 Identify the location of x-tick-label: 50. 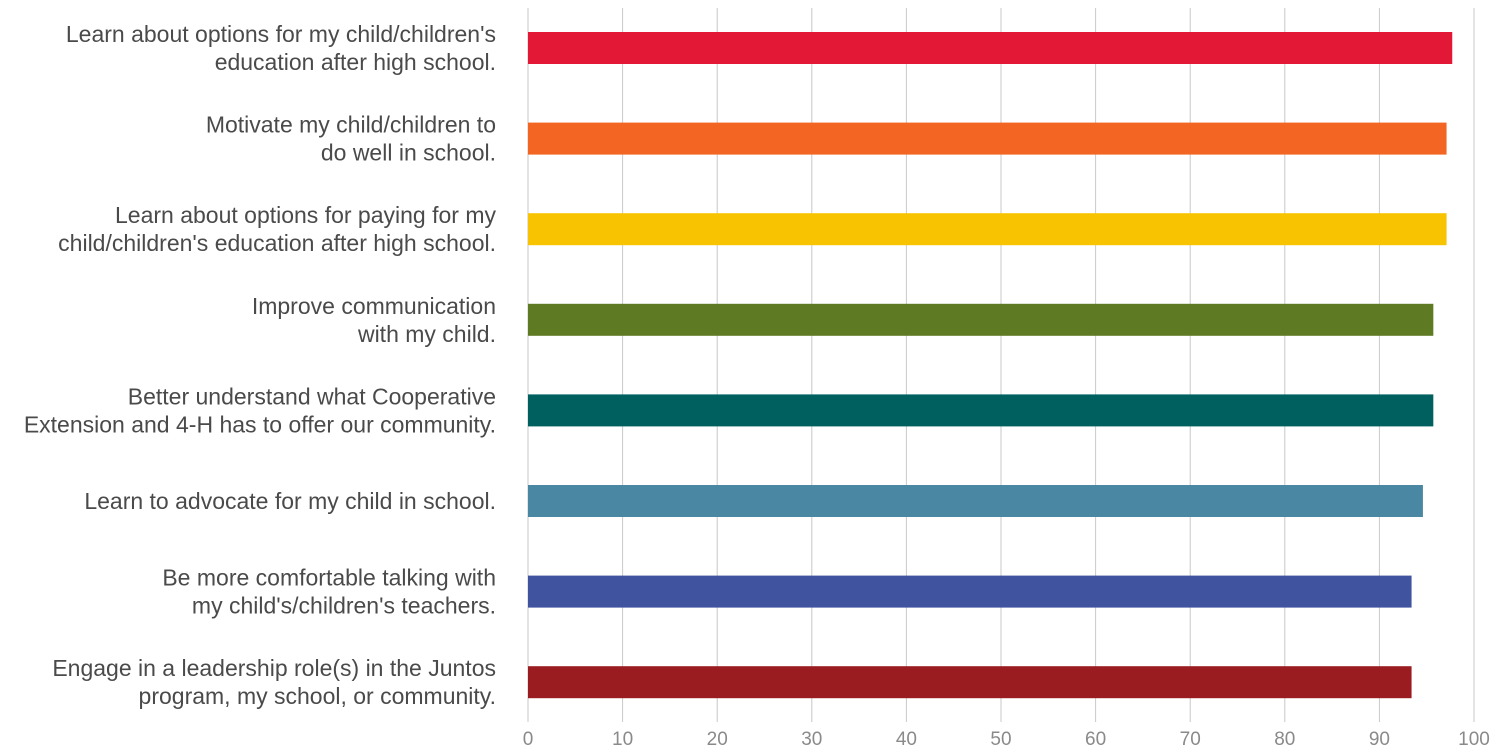
(1000, 739).